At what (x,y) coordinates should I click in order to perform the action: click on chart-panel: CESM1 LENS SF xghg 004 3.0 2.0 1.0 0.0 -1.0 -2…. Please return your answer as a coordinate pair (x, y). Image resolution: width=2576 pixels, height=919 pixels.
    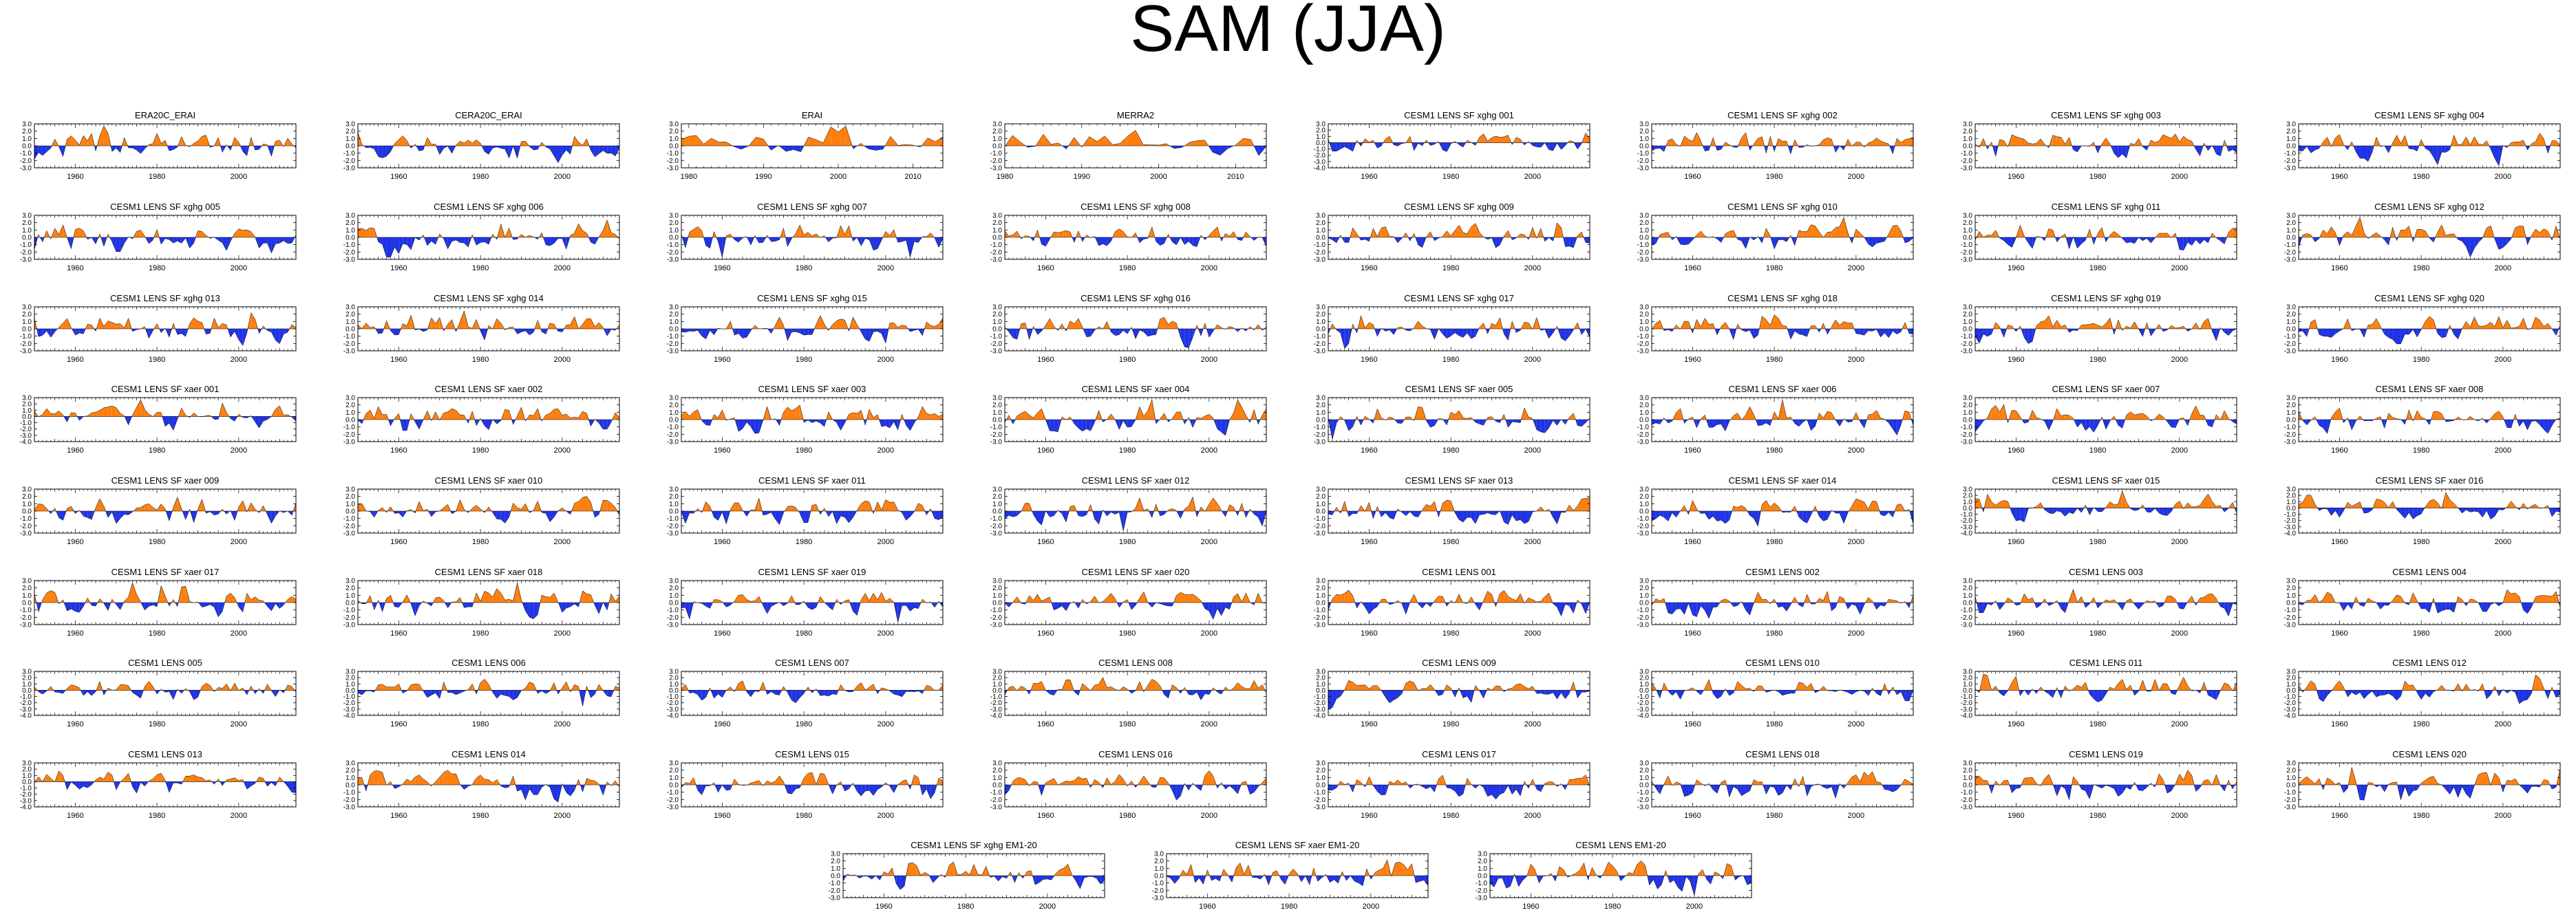
    Looking at the image, I should click on (2419, 146).